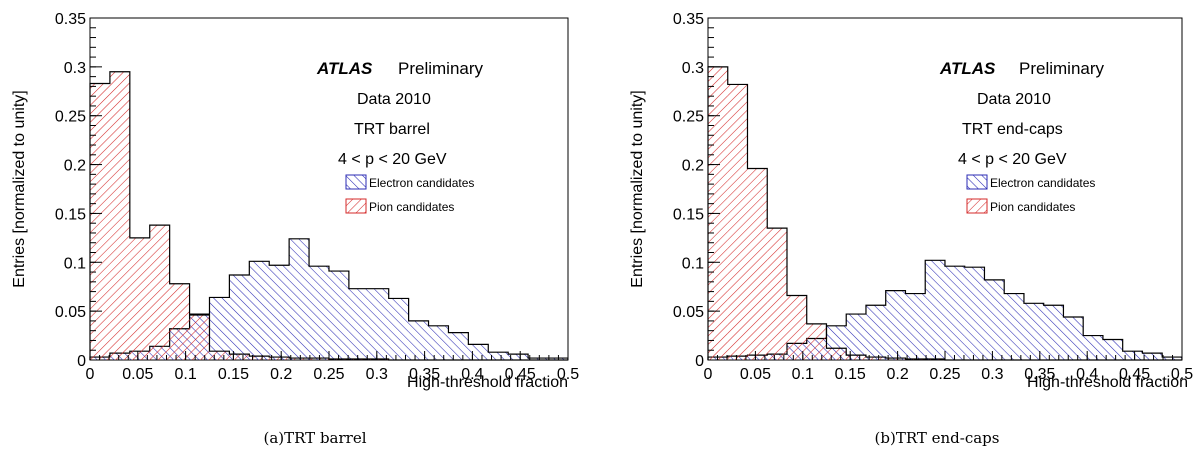 The height and width of the screenshot is (469, 1204). Describe the element at coordinates (70, 312) in the screenshot. I see `y-tick-label: 0.05` at that location.